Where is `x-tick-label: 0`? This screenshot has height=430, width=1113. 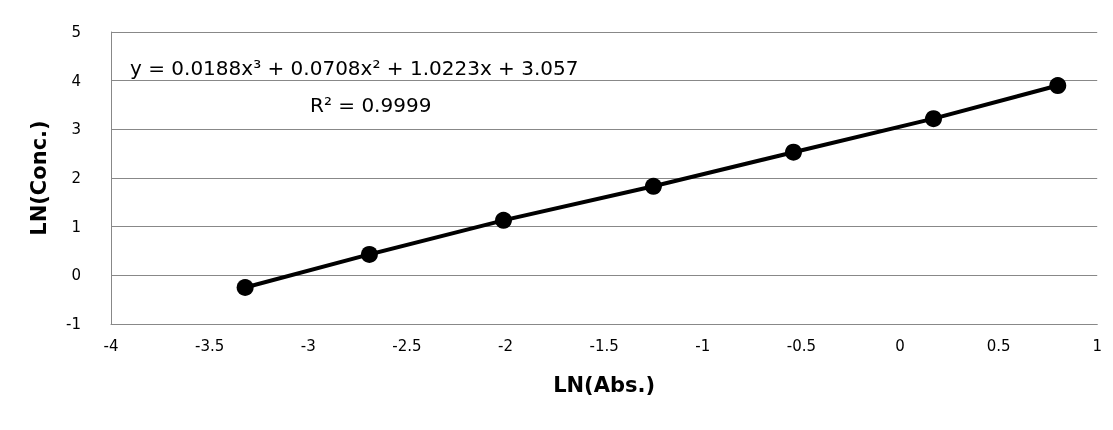
x-tick-label: 0 is located at coordinates (900, 345).